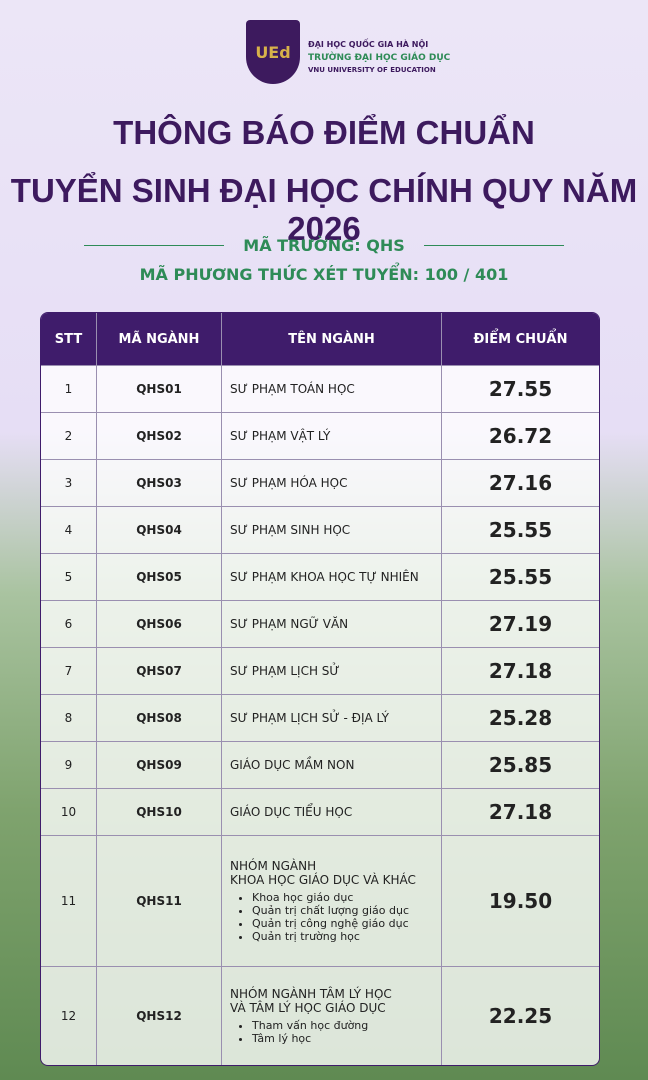 This screenshot has height=1080, width=648. I want to click on university: ĐẠI HỌC QUỐC GIA HÀ NỘI, so click(368, 44).